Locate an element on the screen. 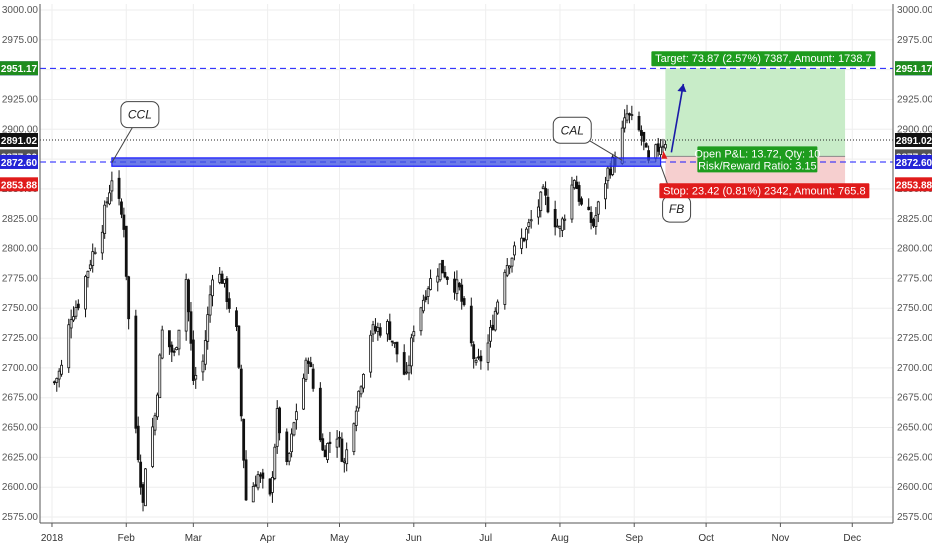 The height and width of the screenshot is (555, 932). zone-rect is located at coordinates (386, 162).